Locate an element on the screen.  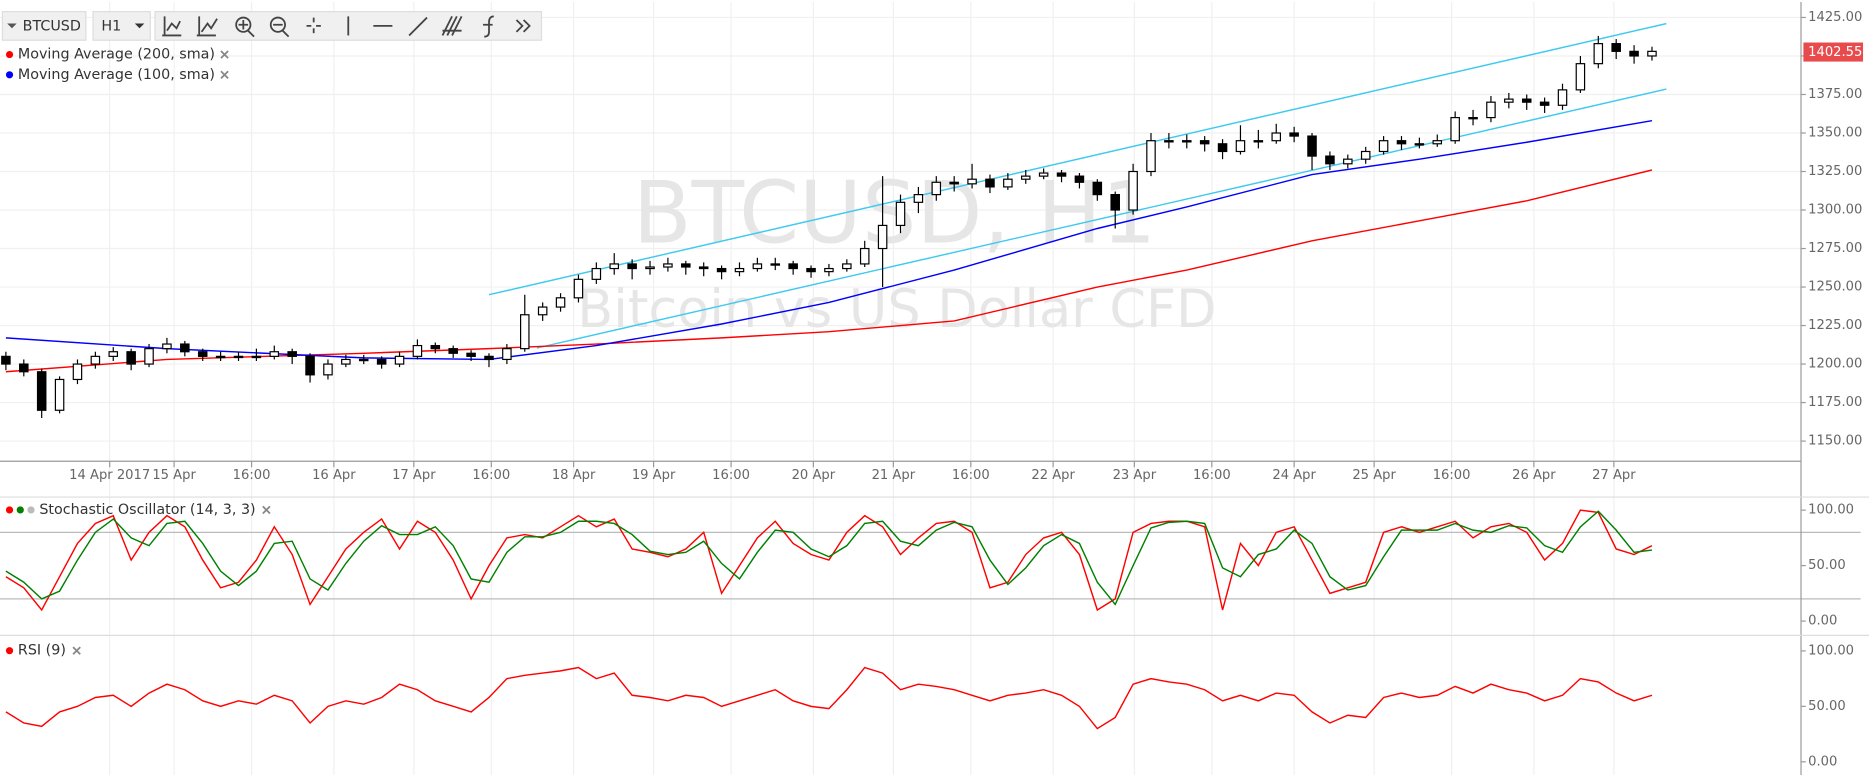
x-tick-label: 26 Apr is located at coordinates (1534, 475).